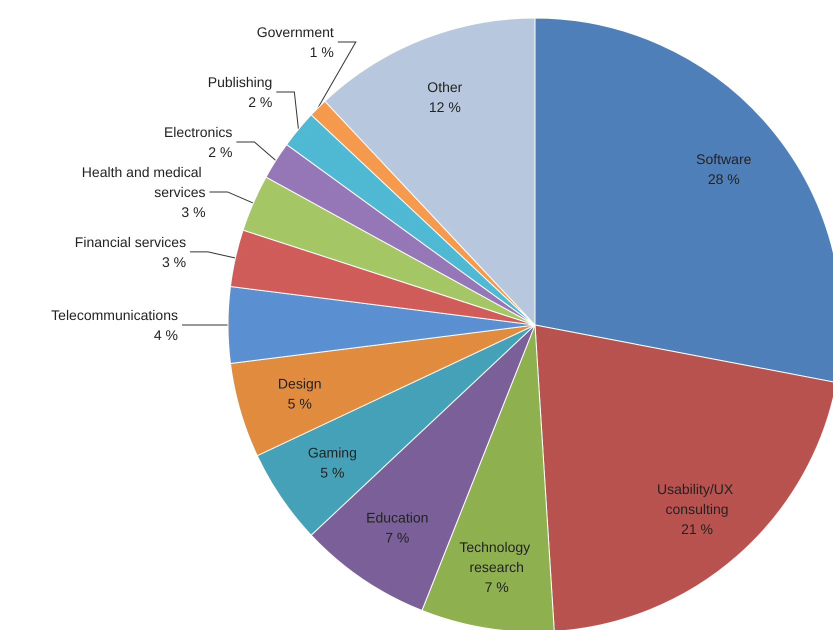  What do you see at coordinates (295, 32) in the screenshot?
I see `slice-label: Government` at bounding box center [295, 32].